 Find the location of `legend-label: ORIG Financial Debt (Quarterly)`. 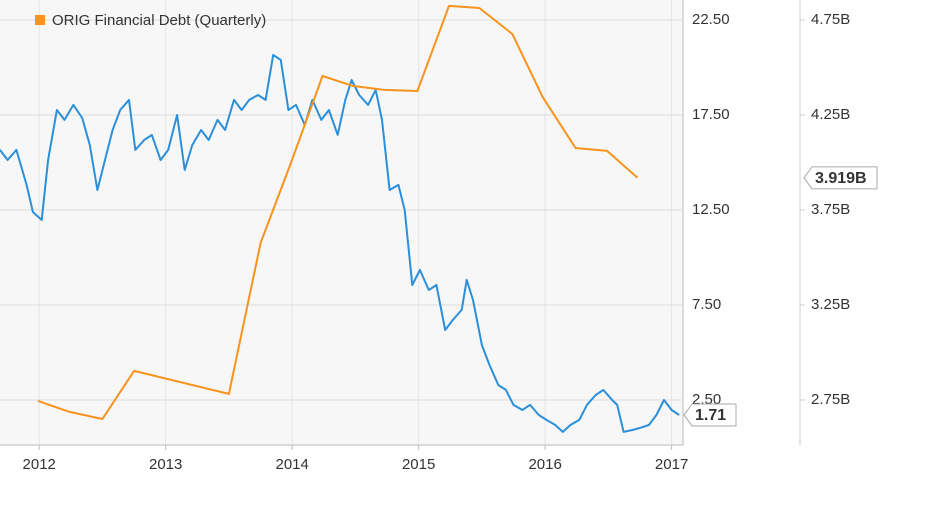

legend-label: ORIG Financial Debt (Quarterly) is located at coordinates (159, 20).